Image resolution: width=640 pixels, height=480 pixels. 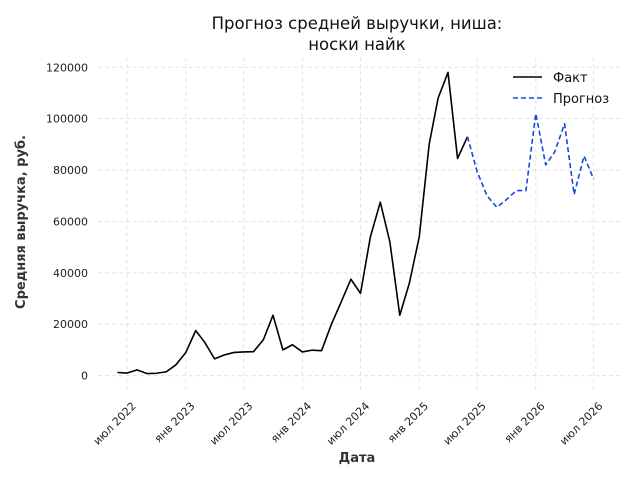 What do you see at coordinates (175, 423) in the screenshot?
I see `x-tick-label: янв 2023` at bounding box center [175, 423].